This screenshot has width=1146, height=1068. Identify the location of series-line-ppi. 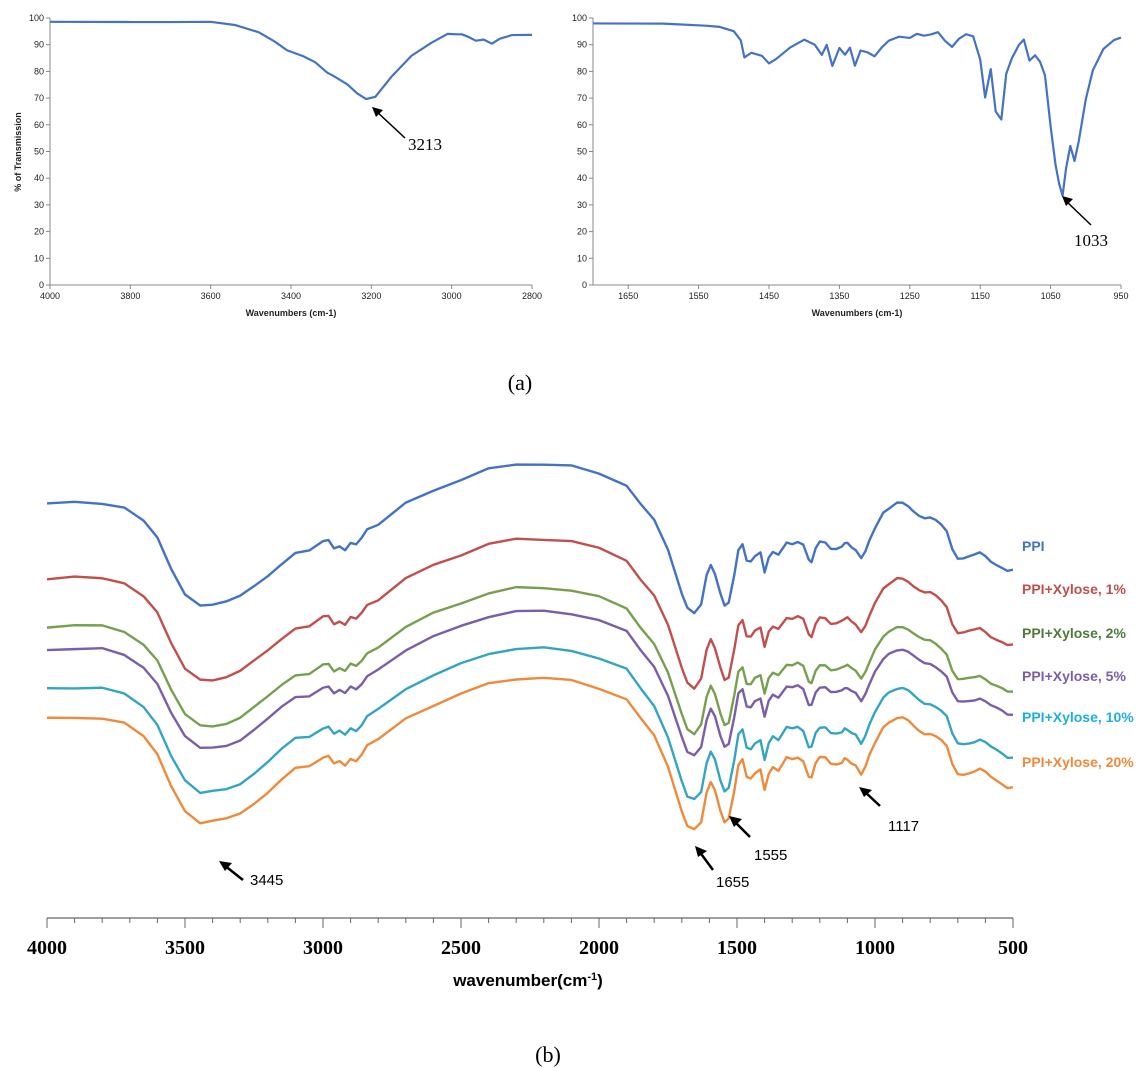
(530, 539).